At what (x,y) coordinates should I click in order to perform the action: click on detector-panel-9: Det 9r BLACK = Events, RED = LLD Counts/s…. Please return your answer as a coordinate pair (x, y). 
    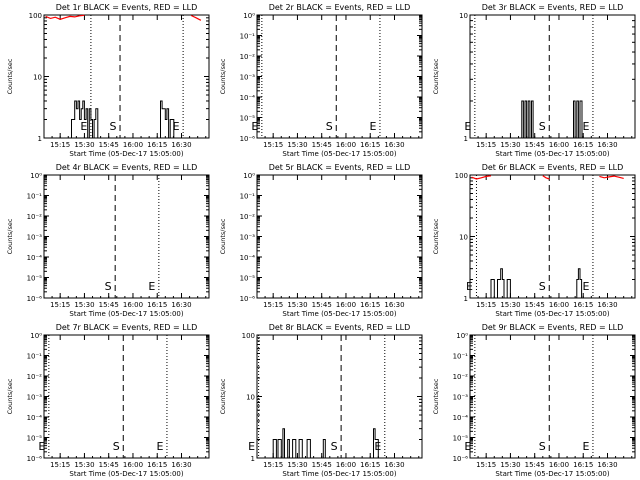
    Looking at the image, I should click on (534, 400).